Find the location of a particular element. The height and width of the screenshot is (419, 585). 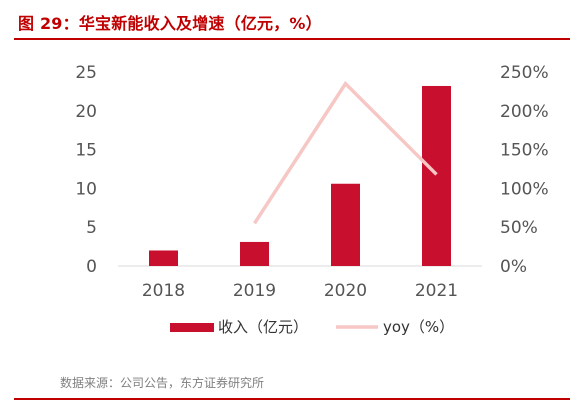

category-labels: 2018 2019 2020 2021 is located at coordinates (300, 291).